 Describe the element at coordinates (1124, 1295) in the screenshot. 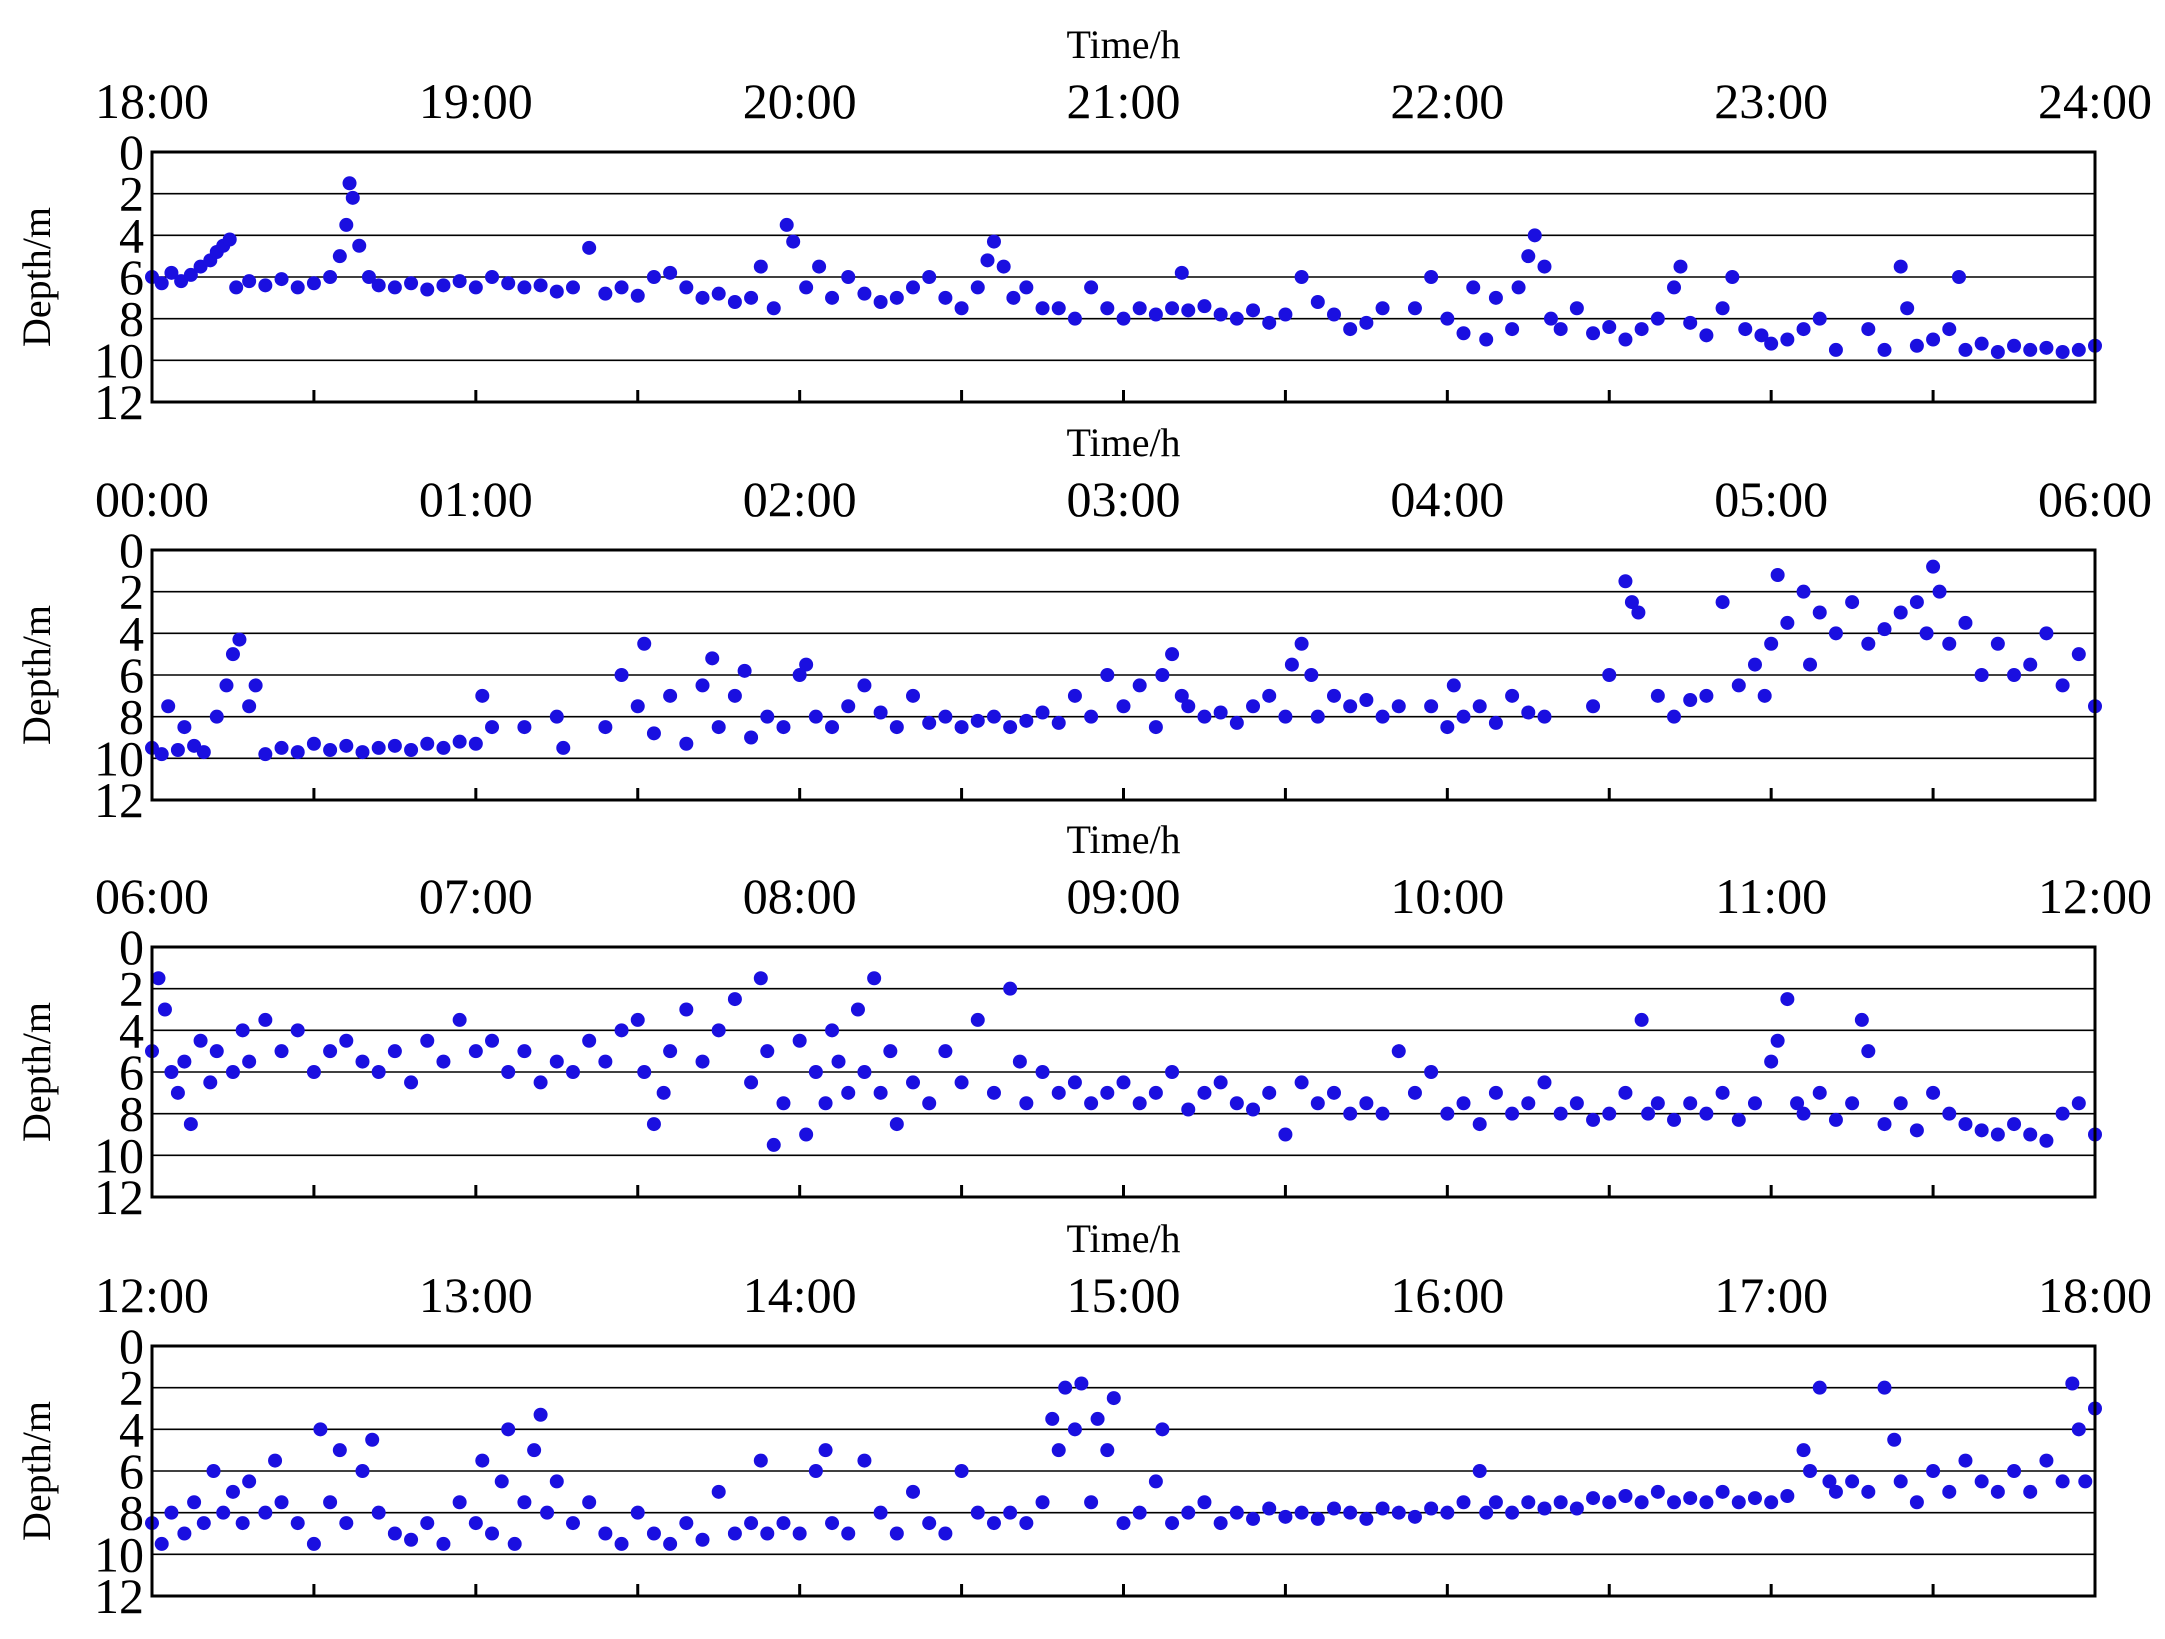

I see `x-tick-label: 15:00` at that location.